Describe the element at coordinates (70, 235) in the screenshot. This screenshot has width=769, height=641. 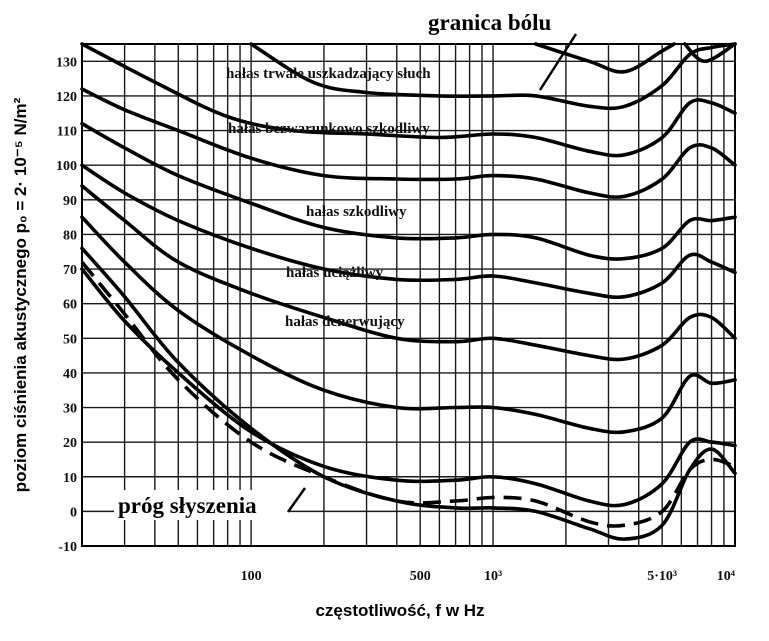
I see `y-tick-label: 80` at that location.